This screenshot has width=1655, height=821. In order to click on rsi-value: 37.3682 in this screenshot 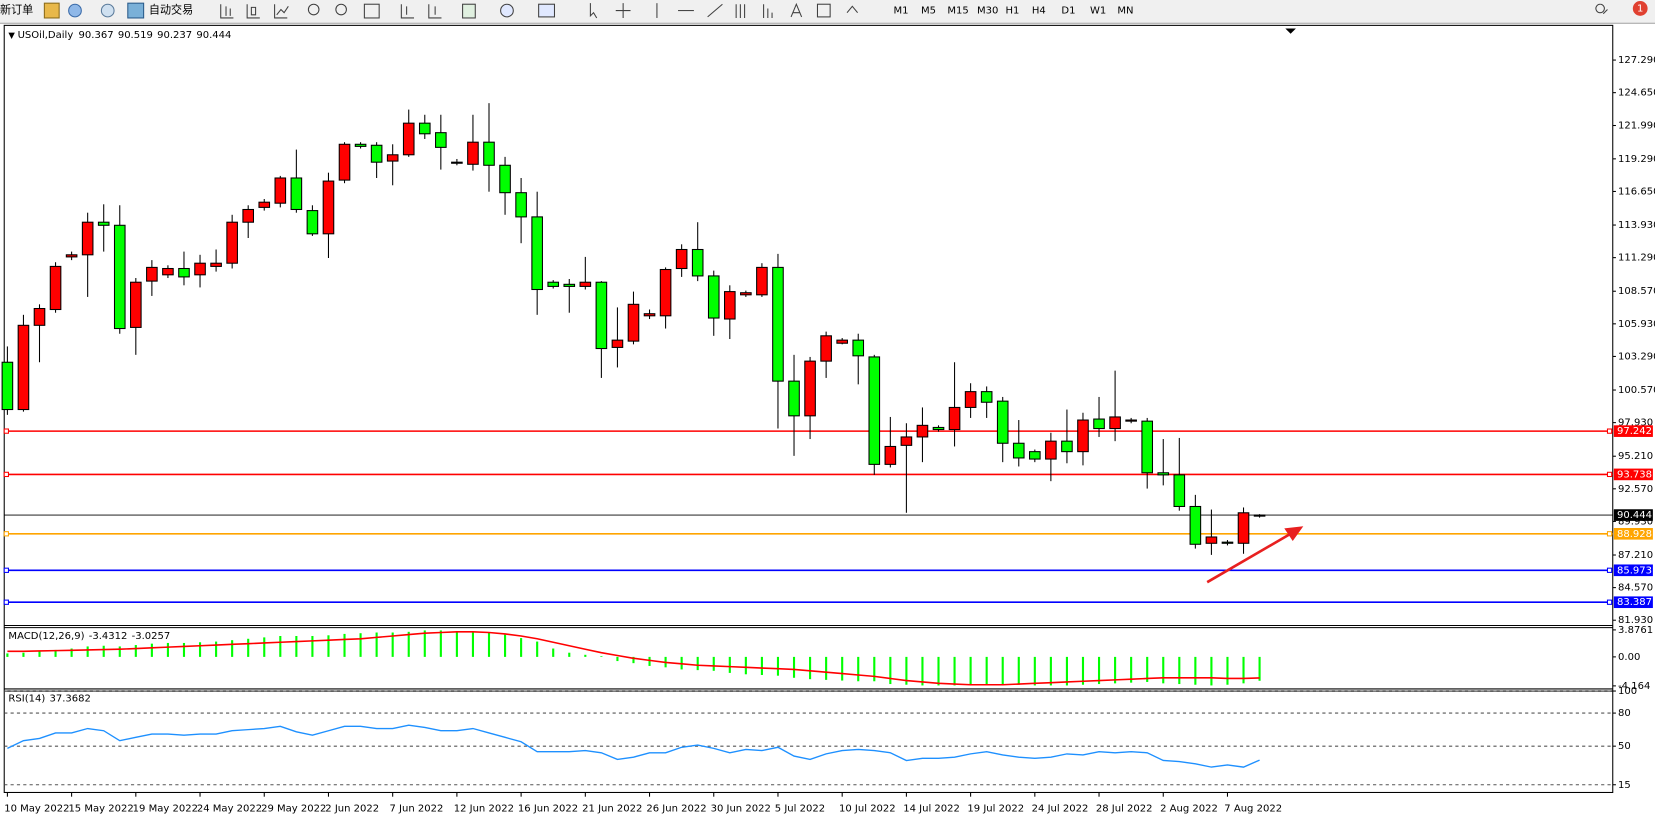, I will do `click(70, 698)`.